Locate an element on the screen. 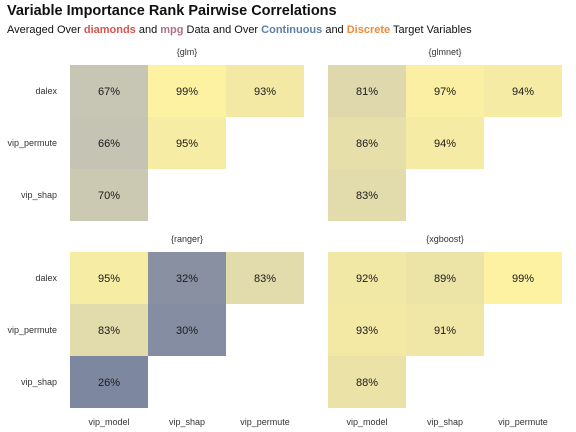 The width and height of the screenshot is (576, 432). cell-value-label: 89% is located at coordinates (445, 279).